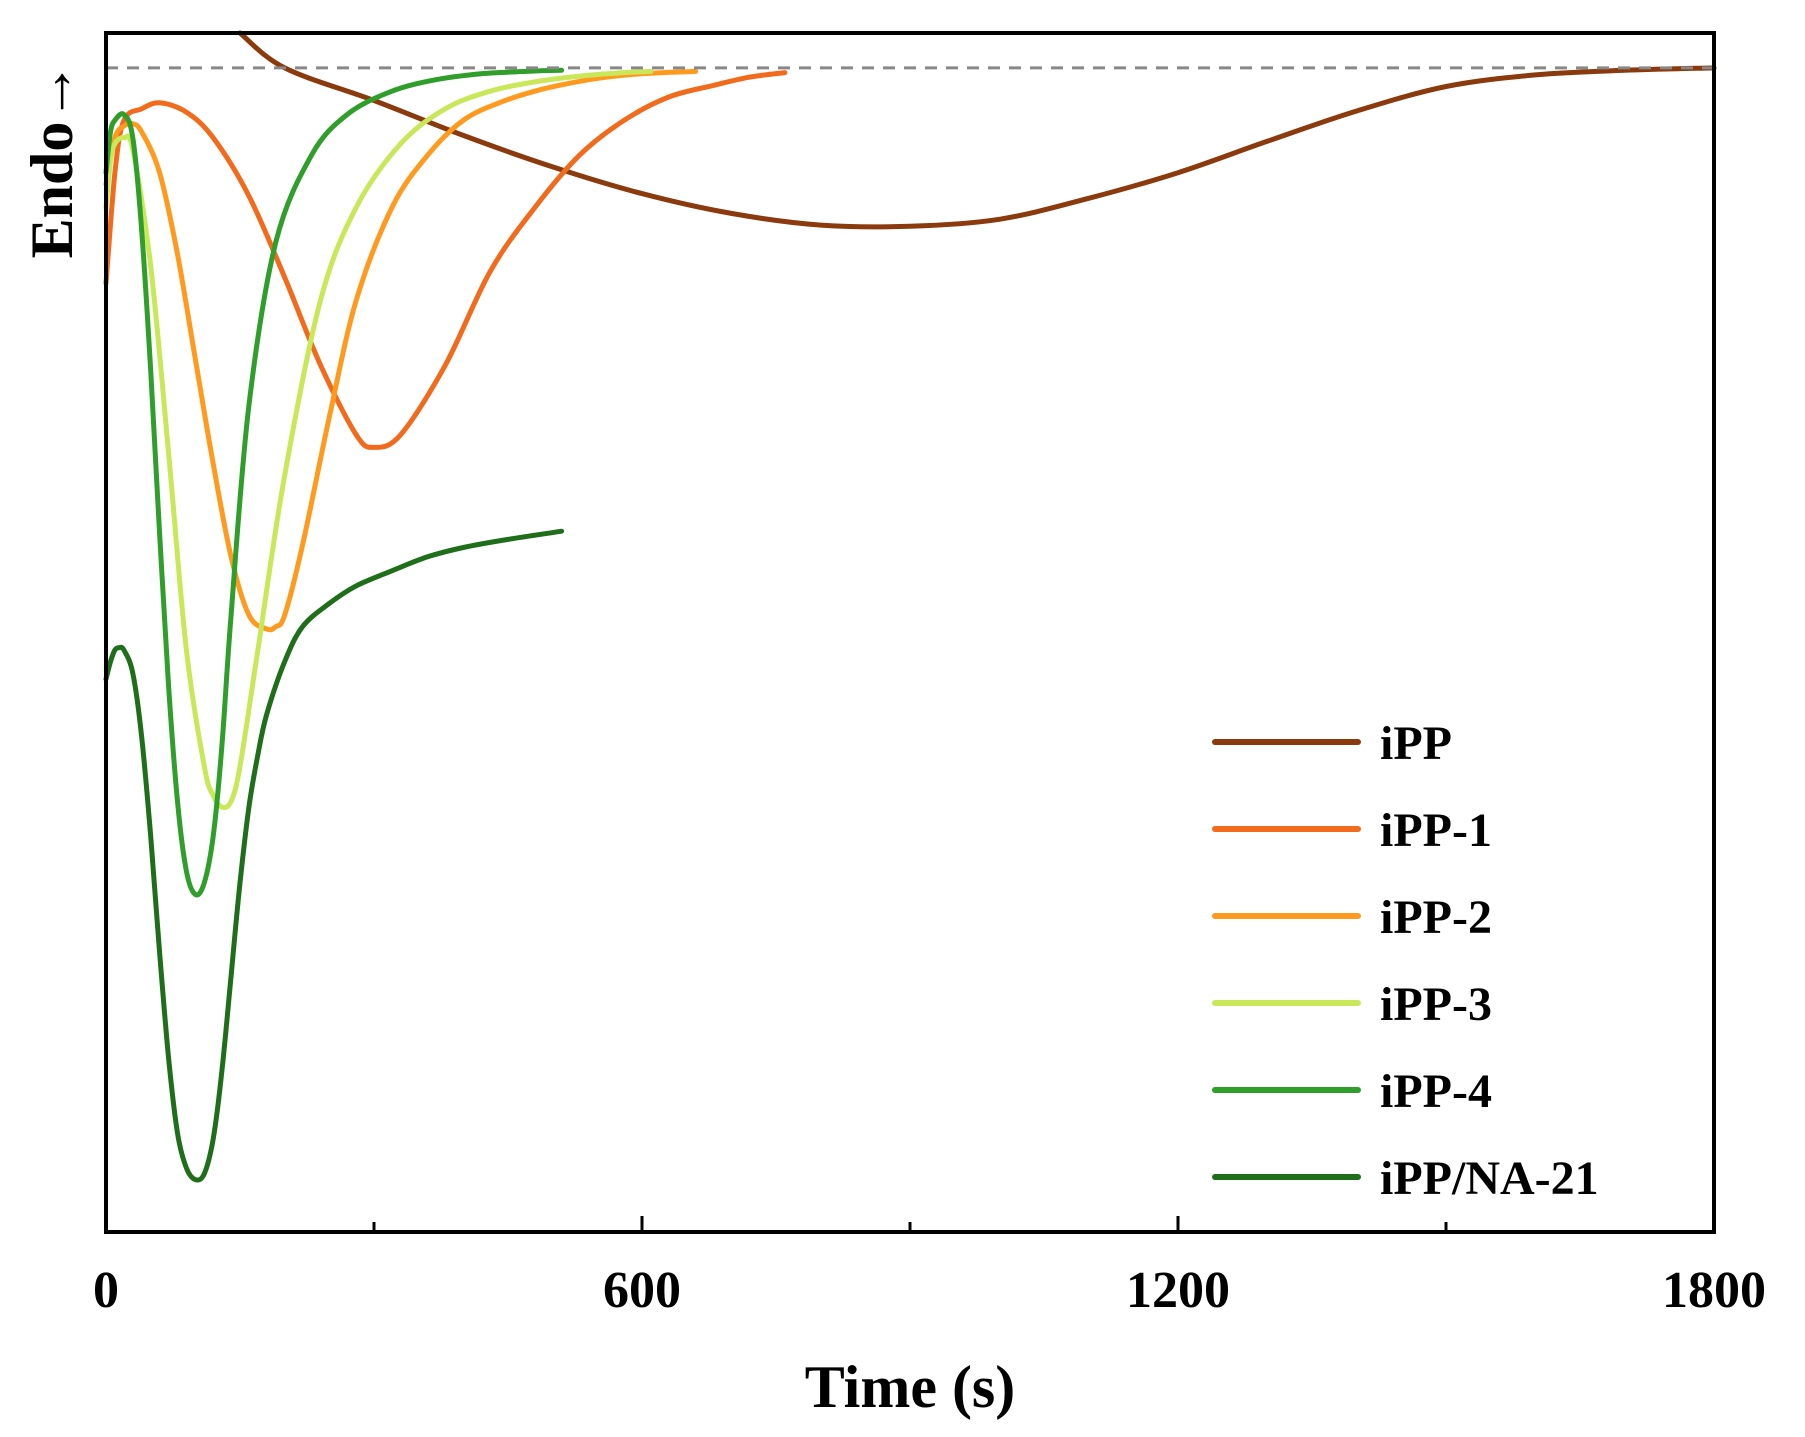  I want to click on legend: iPP iPP-1 iPP-2 iPP-3 iPP-4 iPP/NA-21, so click(1405, 961).